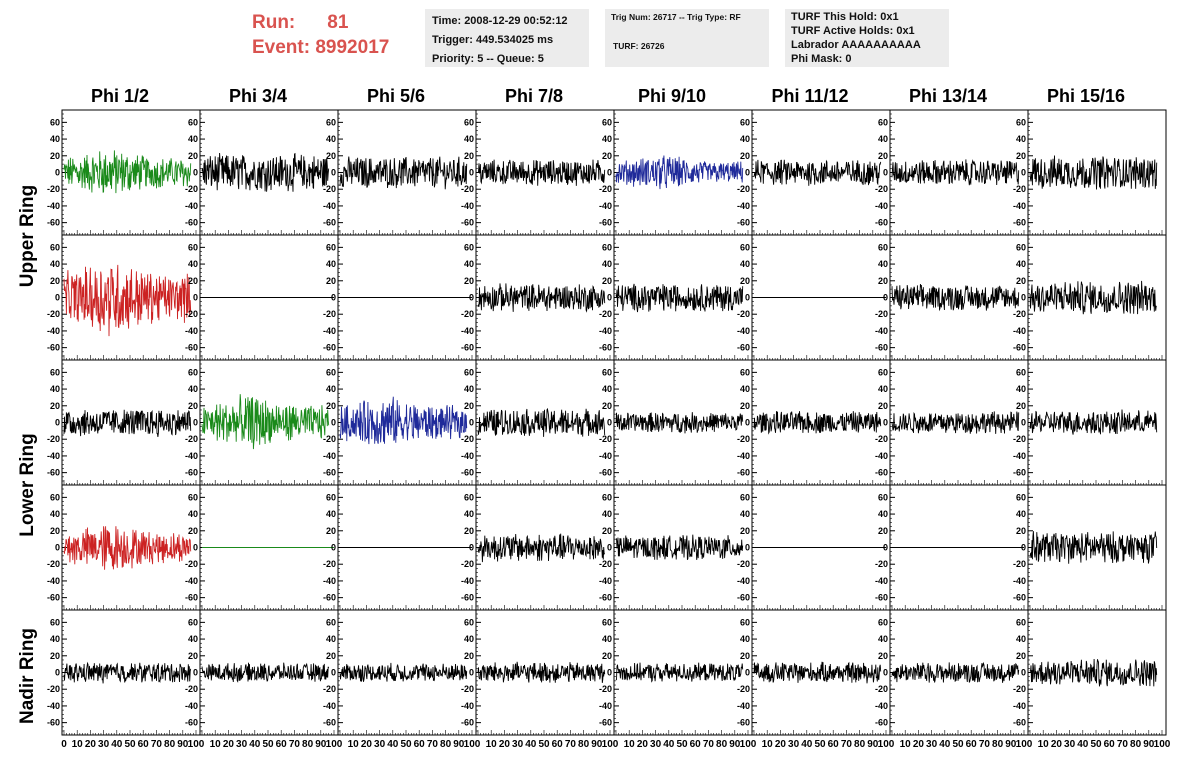  What do you see at coordinates (196, 744) in the screenshot?
I see `x-tick-label: 100` at bounding box center [196, 744].